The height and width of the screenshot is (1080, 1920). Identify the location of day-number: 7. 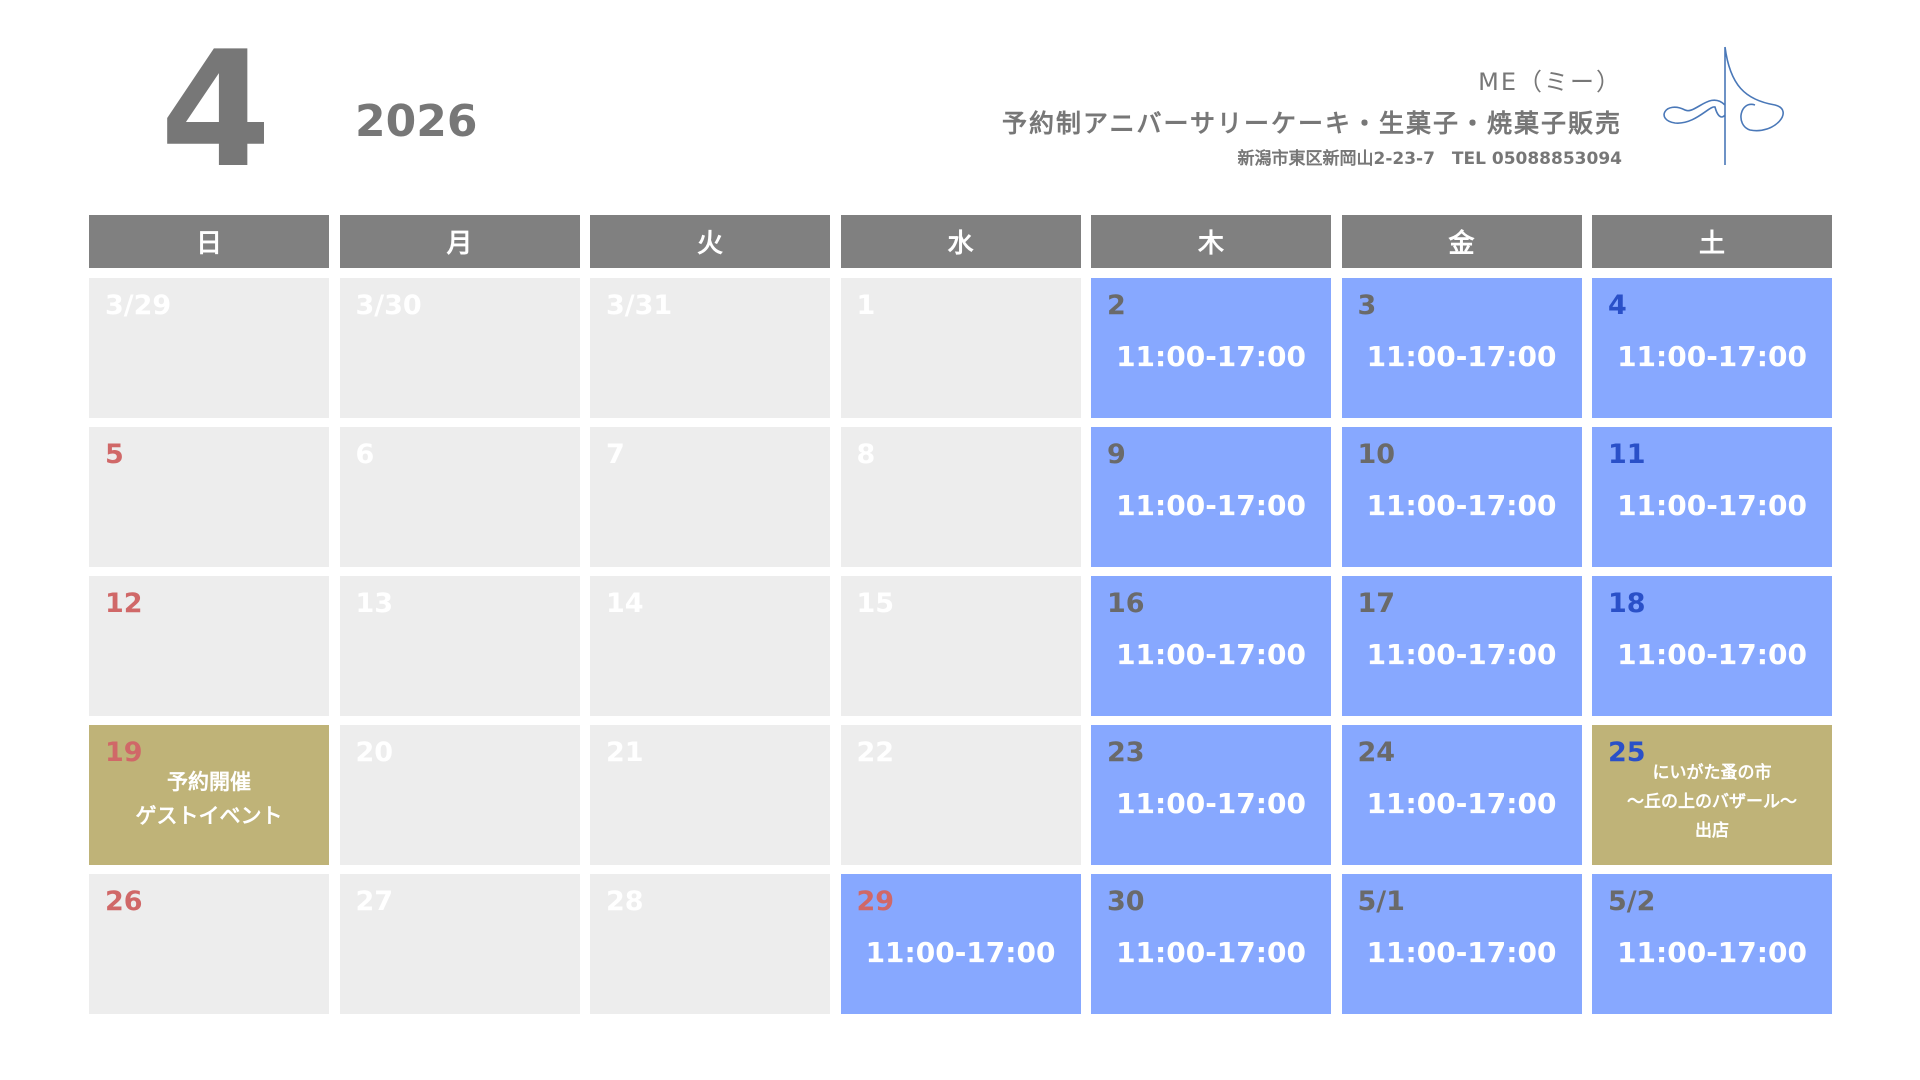
(615, 454).